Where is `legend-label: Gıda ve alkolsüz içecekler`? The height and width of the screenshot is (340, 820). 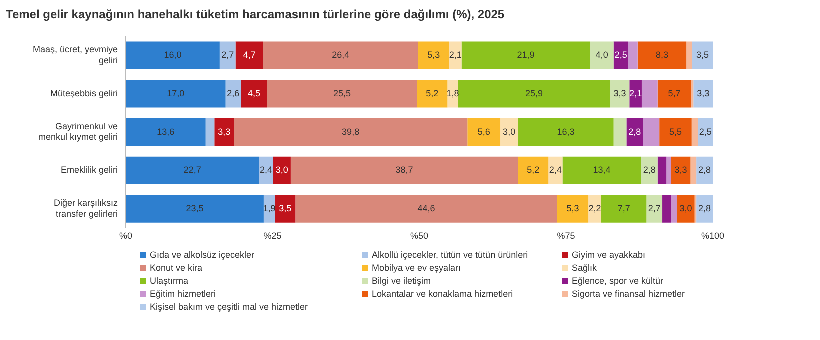 legend-label: Gıda ve alkolsüz içecekler is located at coordinates (202, 255).